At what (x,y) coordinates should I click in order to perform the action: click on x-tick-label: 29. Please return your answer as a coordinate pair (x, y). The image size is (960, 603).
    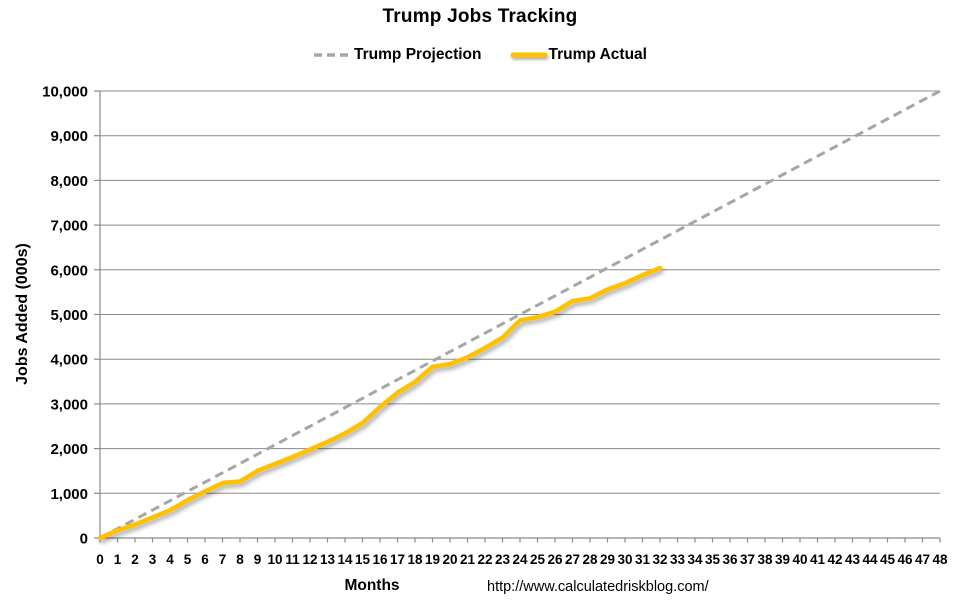
    Looking at the image, I should click on (607, 559).